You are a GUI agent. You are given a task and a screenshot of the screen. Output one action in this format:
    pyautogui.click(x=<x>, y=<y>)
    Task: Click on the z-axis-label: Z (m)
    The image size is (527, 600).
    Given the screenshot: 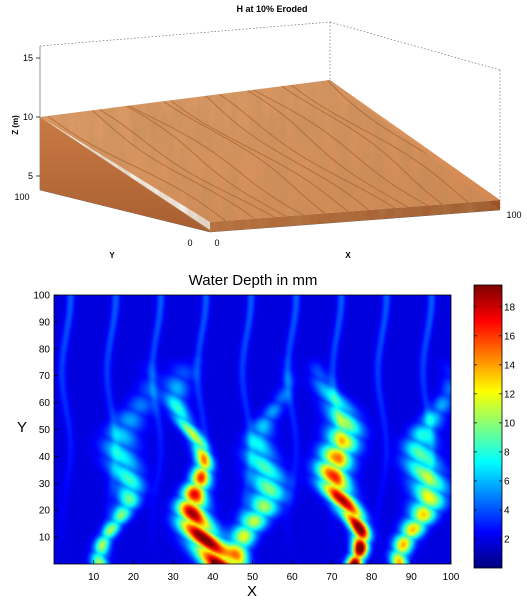 What is the action you would take?
    pyautogui.click(x=15, y=125)
    